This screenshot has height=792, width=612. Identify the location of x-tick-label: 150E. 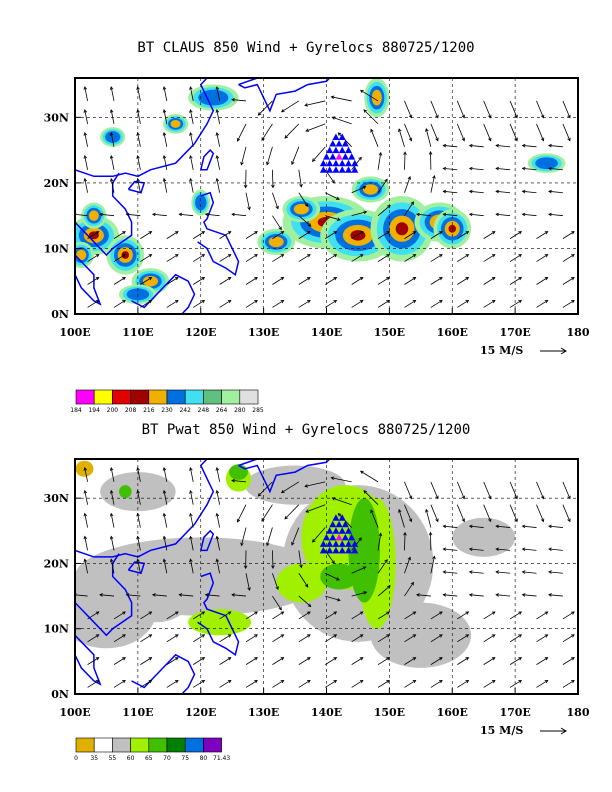
(389, 332).